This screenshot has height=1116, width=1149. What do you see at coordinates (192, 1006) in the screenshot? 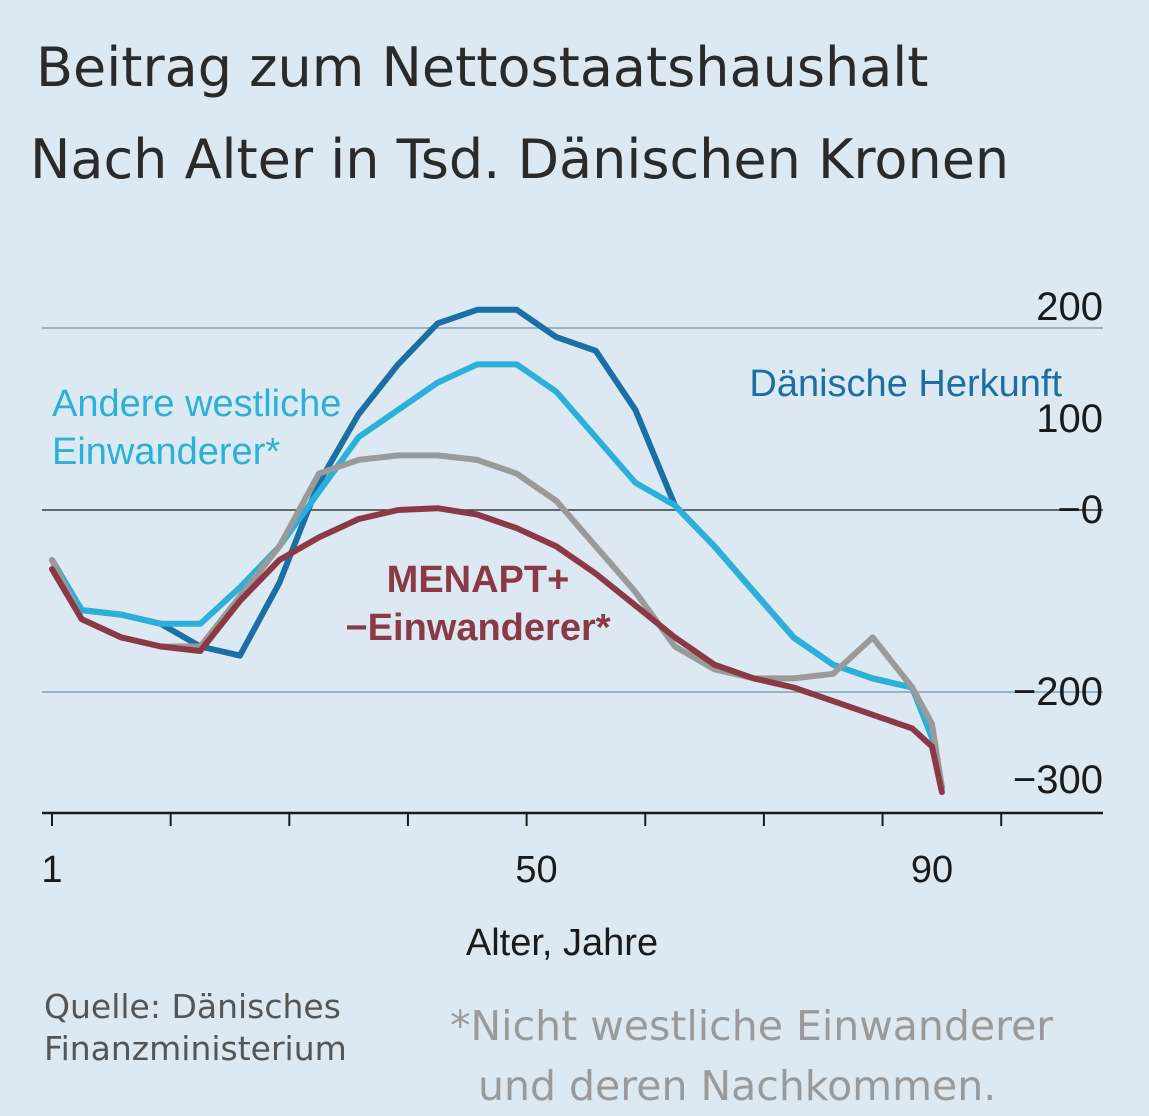
I see `source-line-1: Quelle: Dänisches` at bounding box center [192, 1006].